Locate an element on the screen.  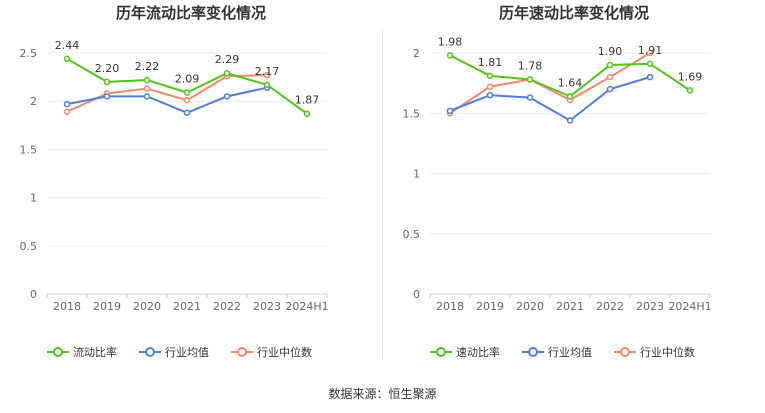
data-label: 1.87 is located at coordinates (307, 100).